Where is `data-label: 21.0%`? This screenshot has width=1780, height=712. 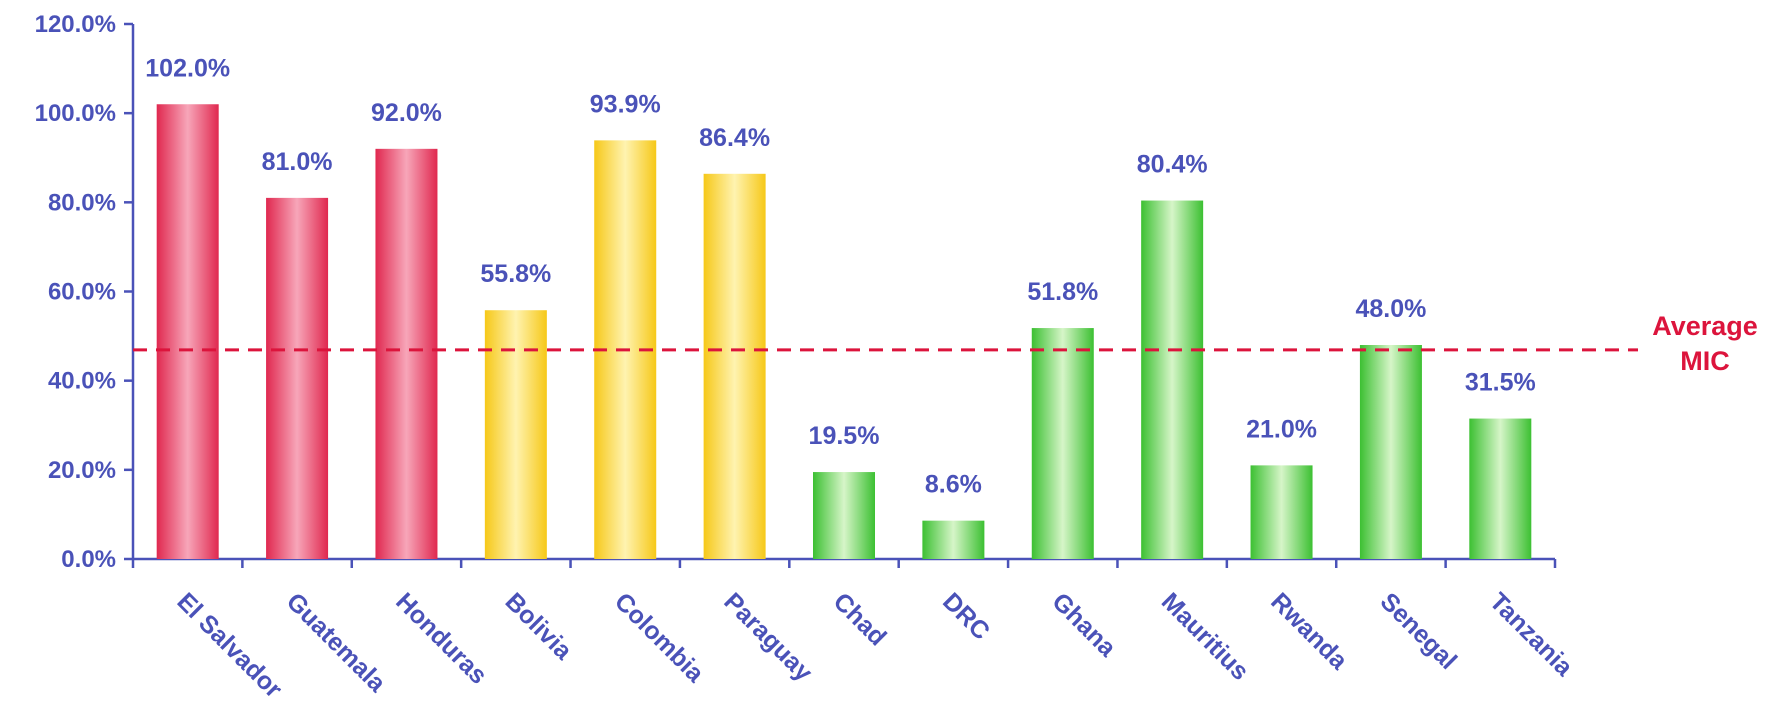
data-label: 21.0% is located at coordinates (1281, 429).